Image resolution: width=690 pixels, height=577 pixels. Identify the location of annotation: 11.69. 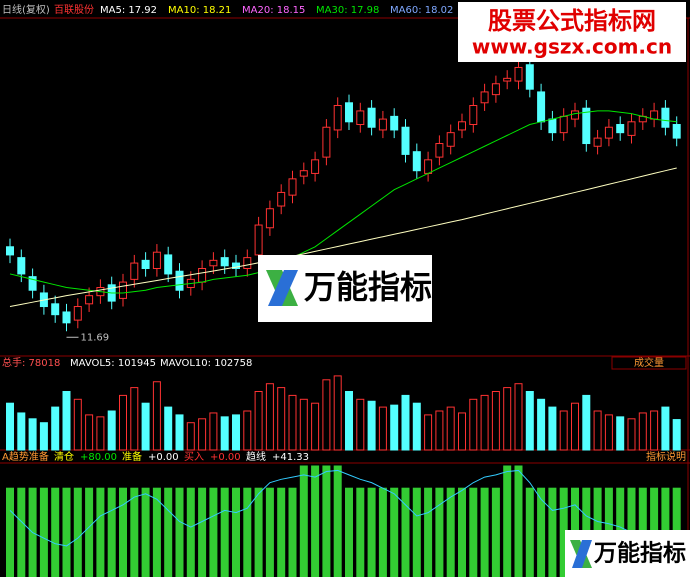
(95, 337).